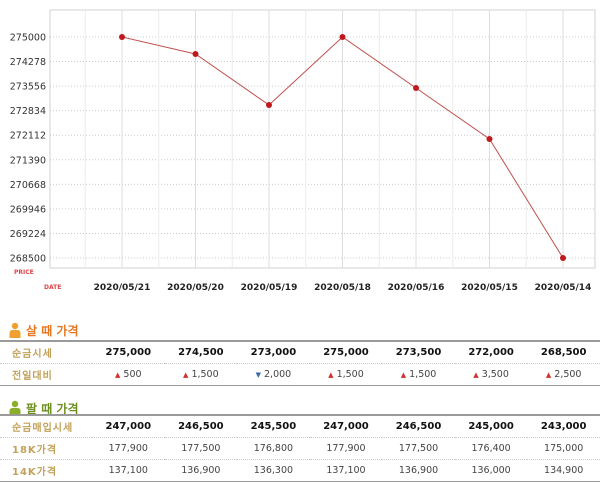 The image size is (600, 482). I want to click on table-cell: 136,000, so click(491, 470).